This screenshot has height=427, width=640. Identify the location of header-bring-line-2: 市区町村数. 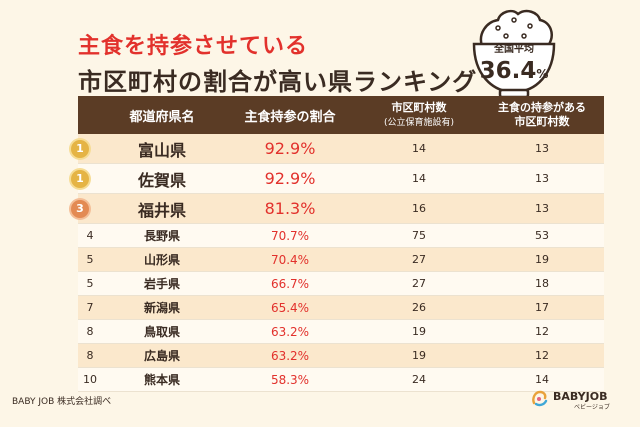
(542, 121).